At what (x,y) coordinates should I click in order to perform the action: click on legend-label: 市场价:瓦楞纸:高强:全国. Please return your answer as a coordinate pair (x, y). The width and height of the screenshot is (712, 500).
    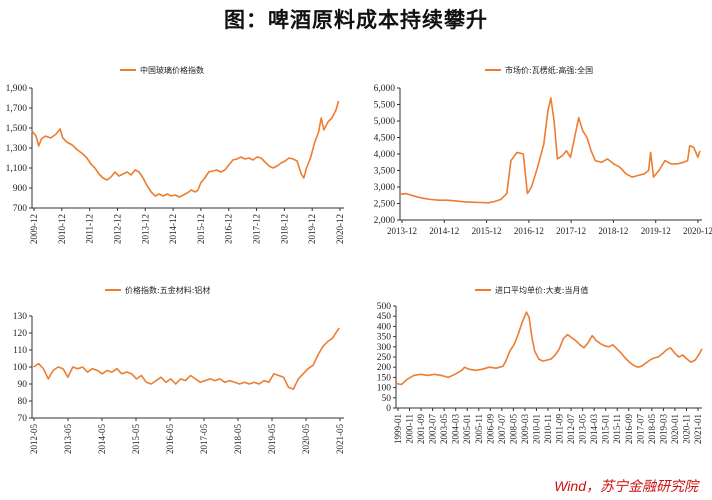
    Looking at the image, I should click on (549, 70).